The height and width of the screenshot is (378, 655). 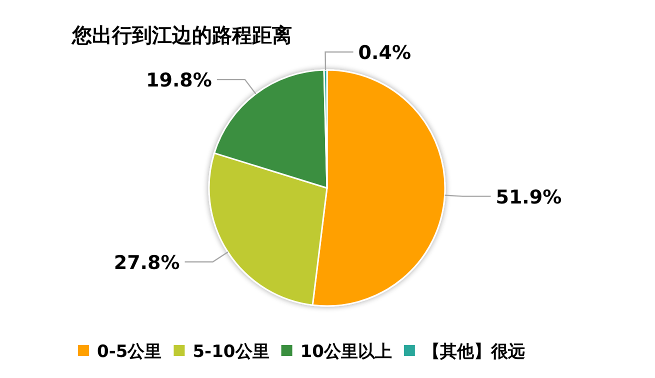 I want to click on title: 您出行到江边的路程距离, so click(x=182, y=35).